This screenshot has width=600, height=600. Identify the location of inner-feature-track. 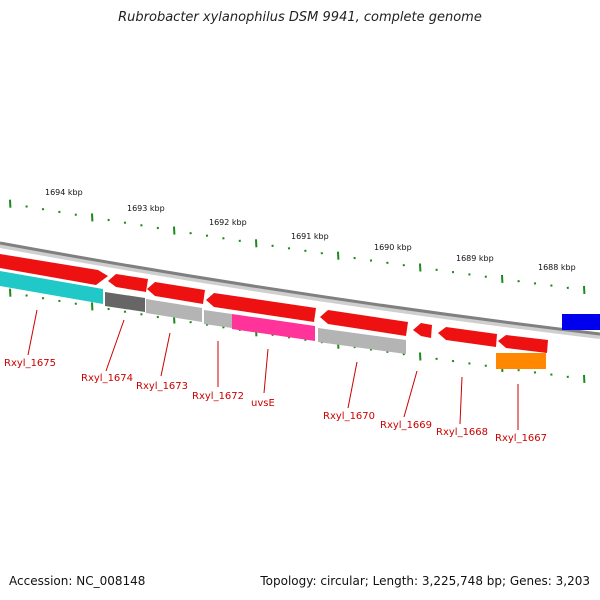
(273, 320).